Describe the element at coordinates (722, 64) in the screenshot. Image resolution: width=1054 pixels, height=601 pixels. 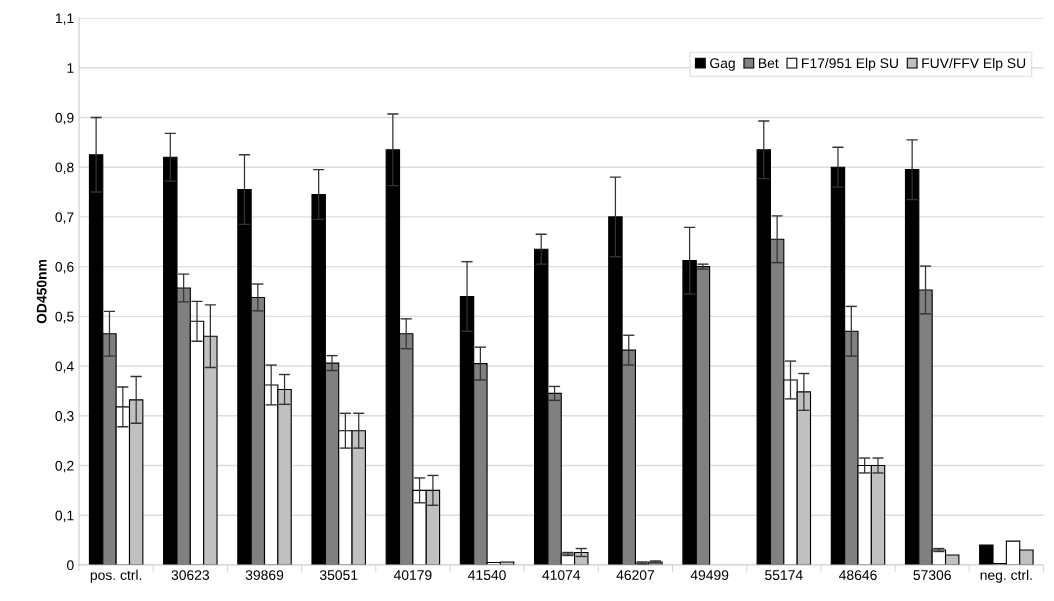
I see `legend-label: Gag` at that location.